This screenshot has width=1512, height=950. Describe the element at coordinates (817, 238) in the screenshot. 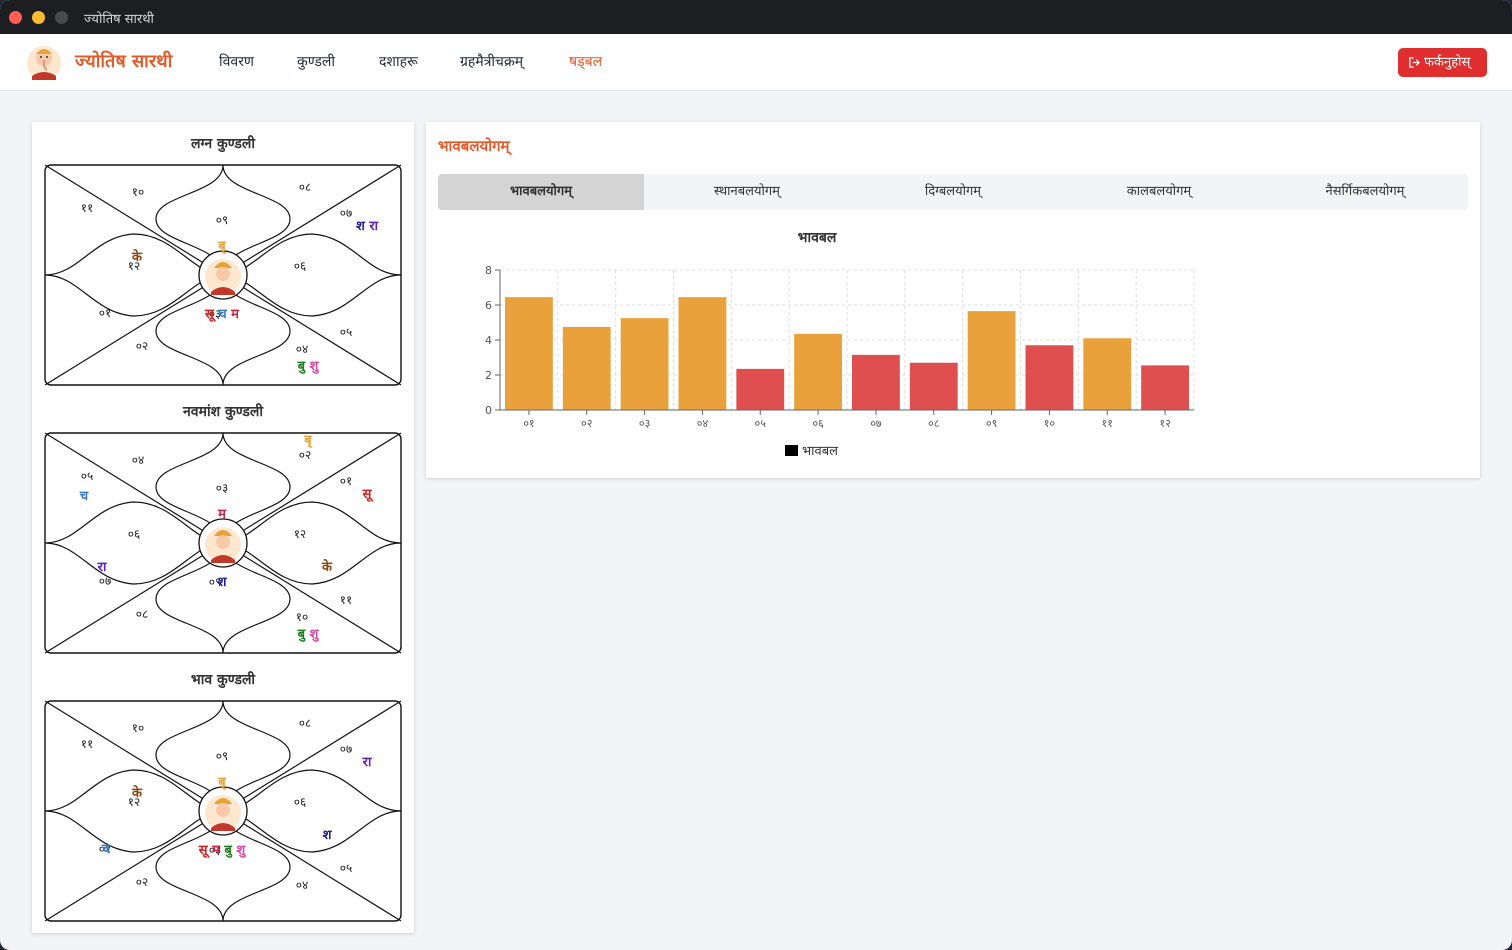

I see `chart-title: भावबल` at that location.